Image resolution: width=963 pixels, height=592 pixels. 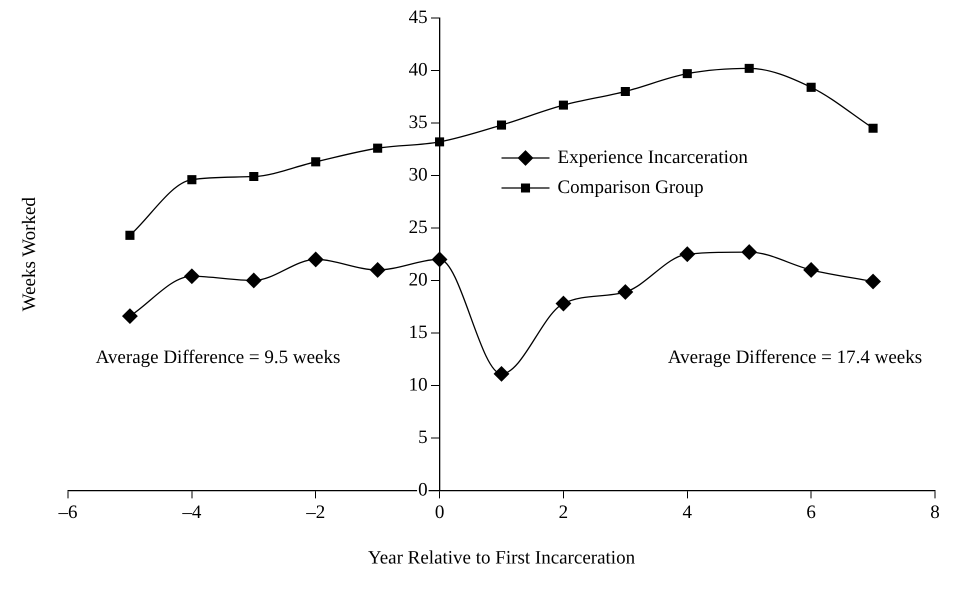 I want to click on y-tick-label: 25, so click(x=418, y=227).